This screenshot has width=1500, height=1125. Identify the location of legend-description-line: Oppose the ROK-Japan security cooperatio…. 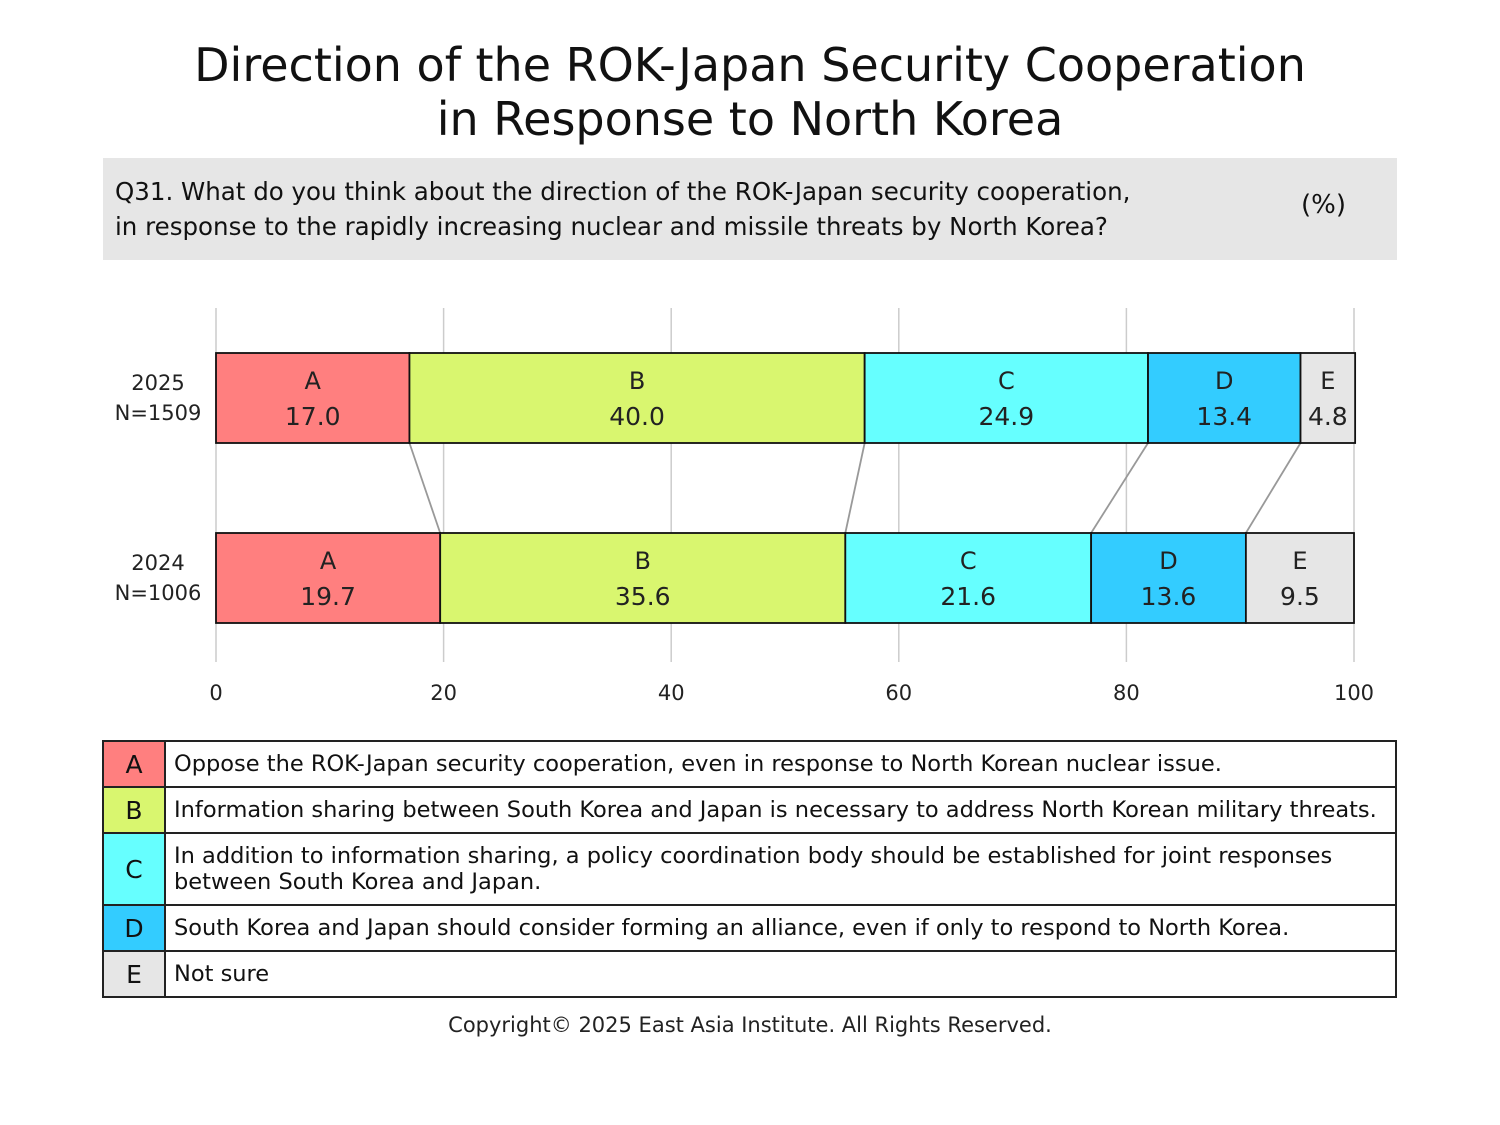
(698, 764).